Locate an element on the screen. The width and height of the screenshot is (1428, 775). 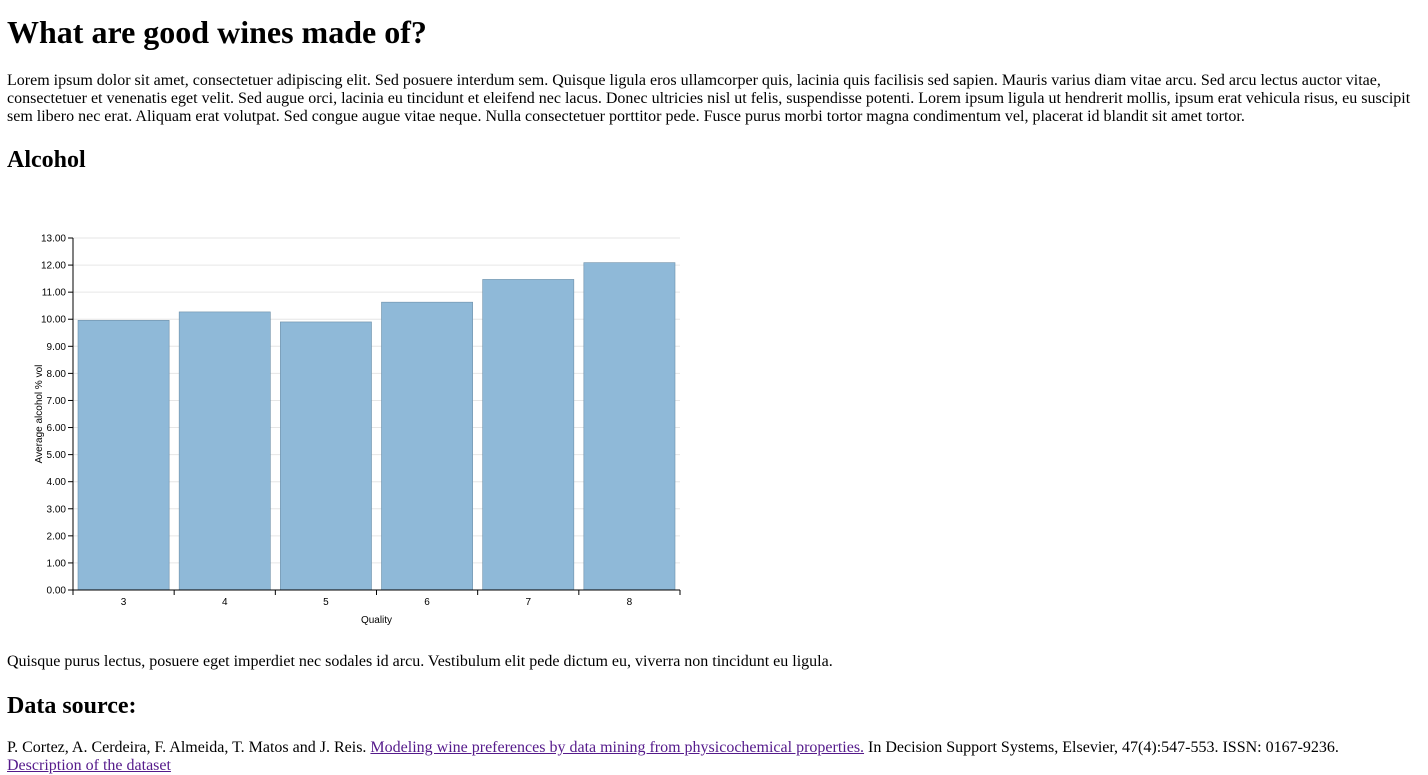
y-tick-label: 3.00 is located at coordinates (57, 509).